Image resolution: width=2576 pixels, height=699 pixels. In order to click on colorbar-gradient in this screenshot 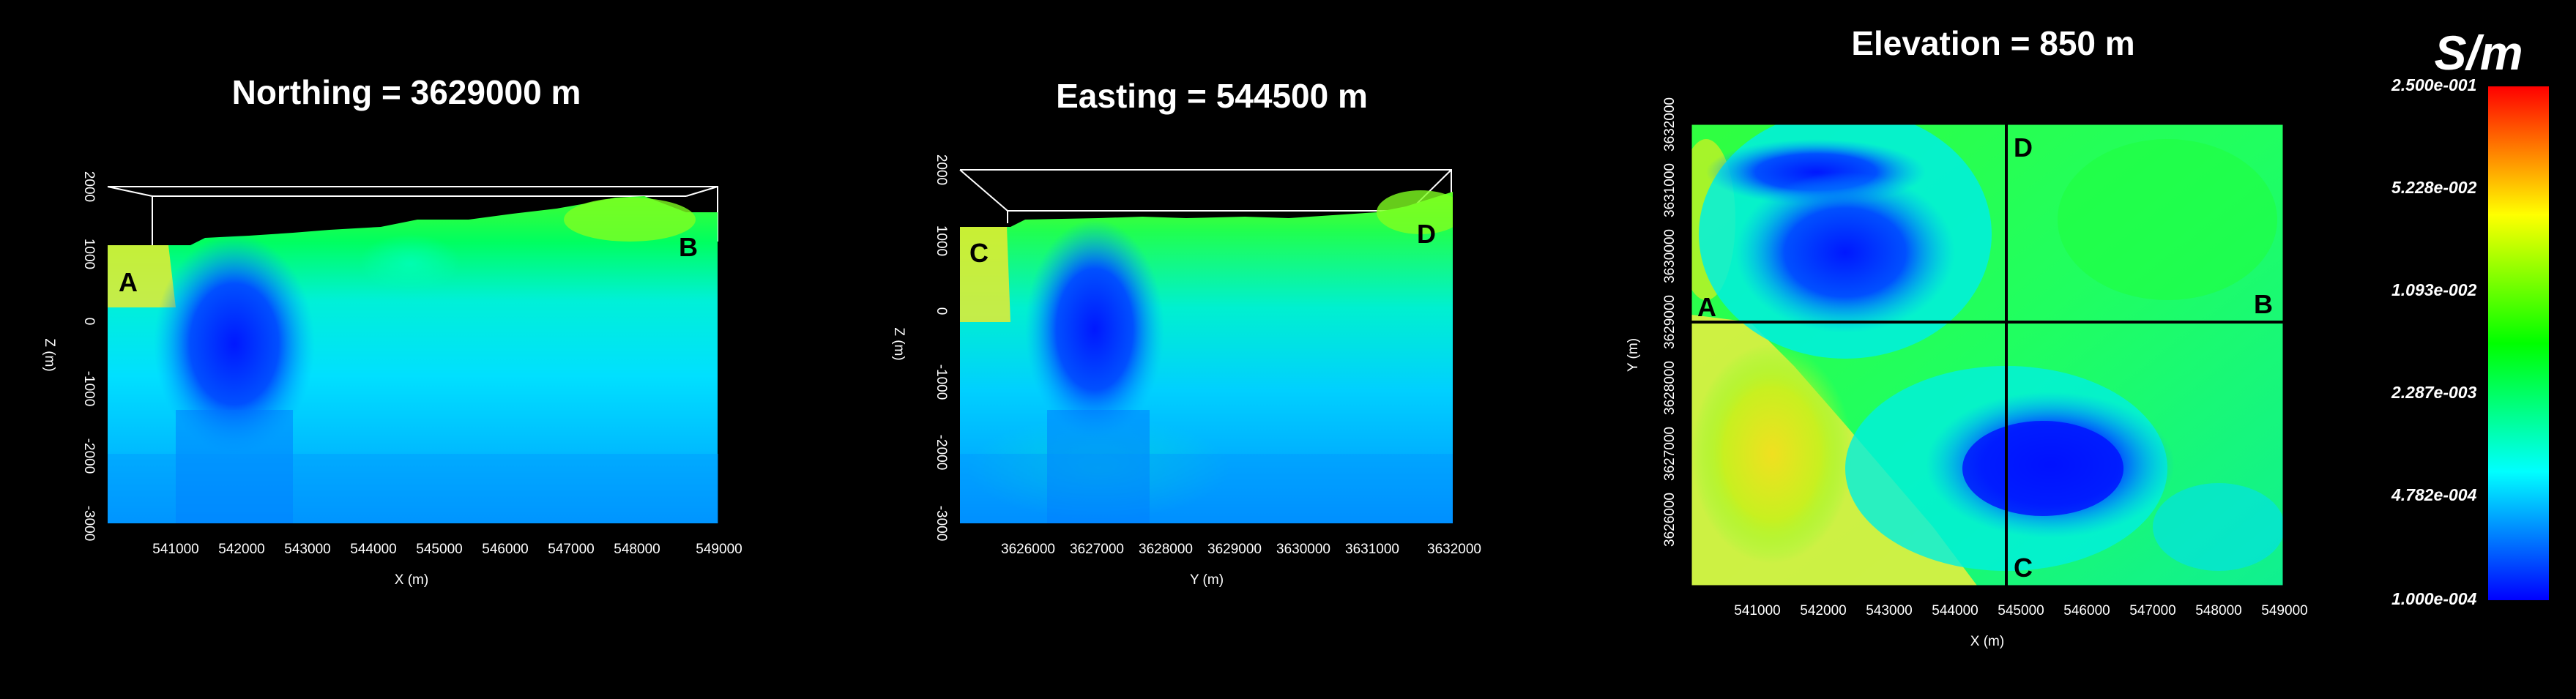, I will do `click(2518, 343)`.